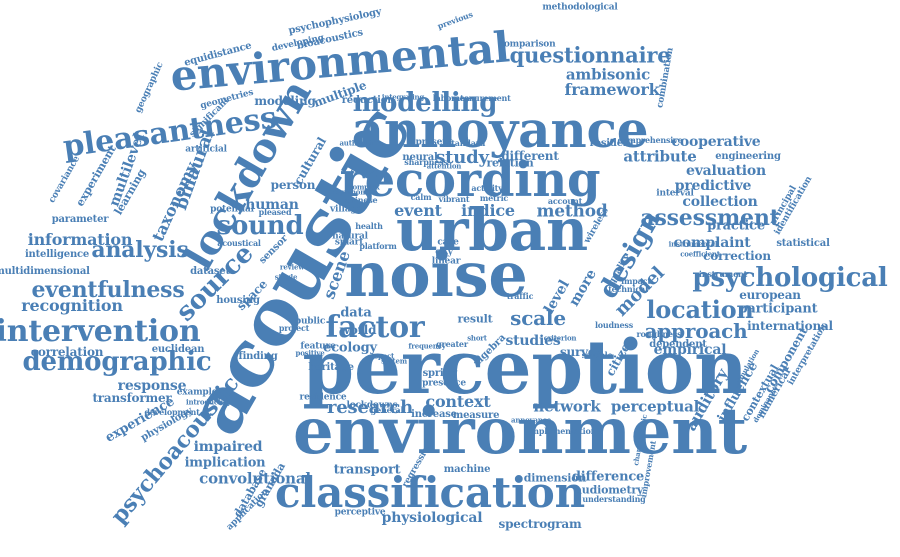 The width and height of the screenshot is (900, 557). What do you see at coordinates (72, 305) in the screenshot?
I see `word-recognition: recognition` at bounding box center [72, 305].